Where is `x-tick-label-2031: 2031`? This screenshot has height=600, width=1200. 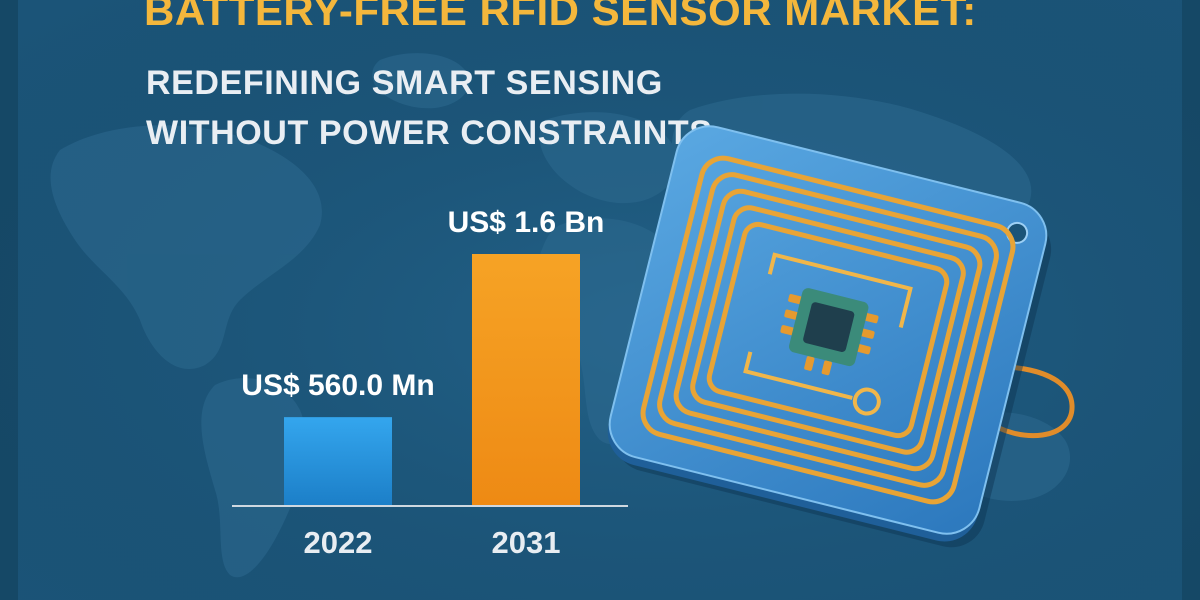
x-tick-label-2031: 2031 is located at coordinates (526, 542).